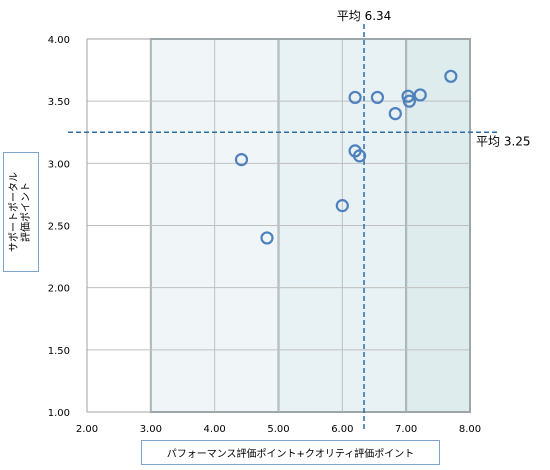 The height and width of the screenshot is (470, 550). I want to click on y-tick-label: 1.00, so click(59, 413).